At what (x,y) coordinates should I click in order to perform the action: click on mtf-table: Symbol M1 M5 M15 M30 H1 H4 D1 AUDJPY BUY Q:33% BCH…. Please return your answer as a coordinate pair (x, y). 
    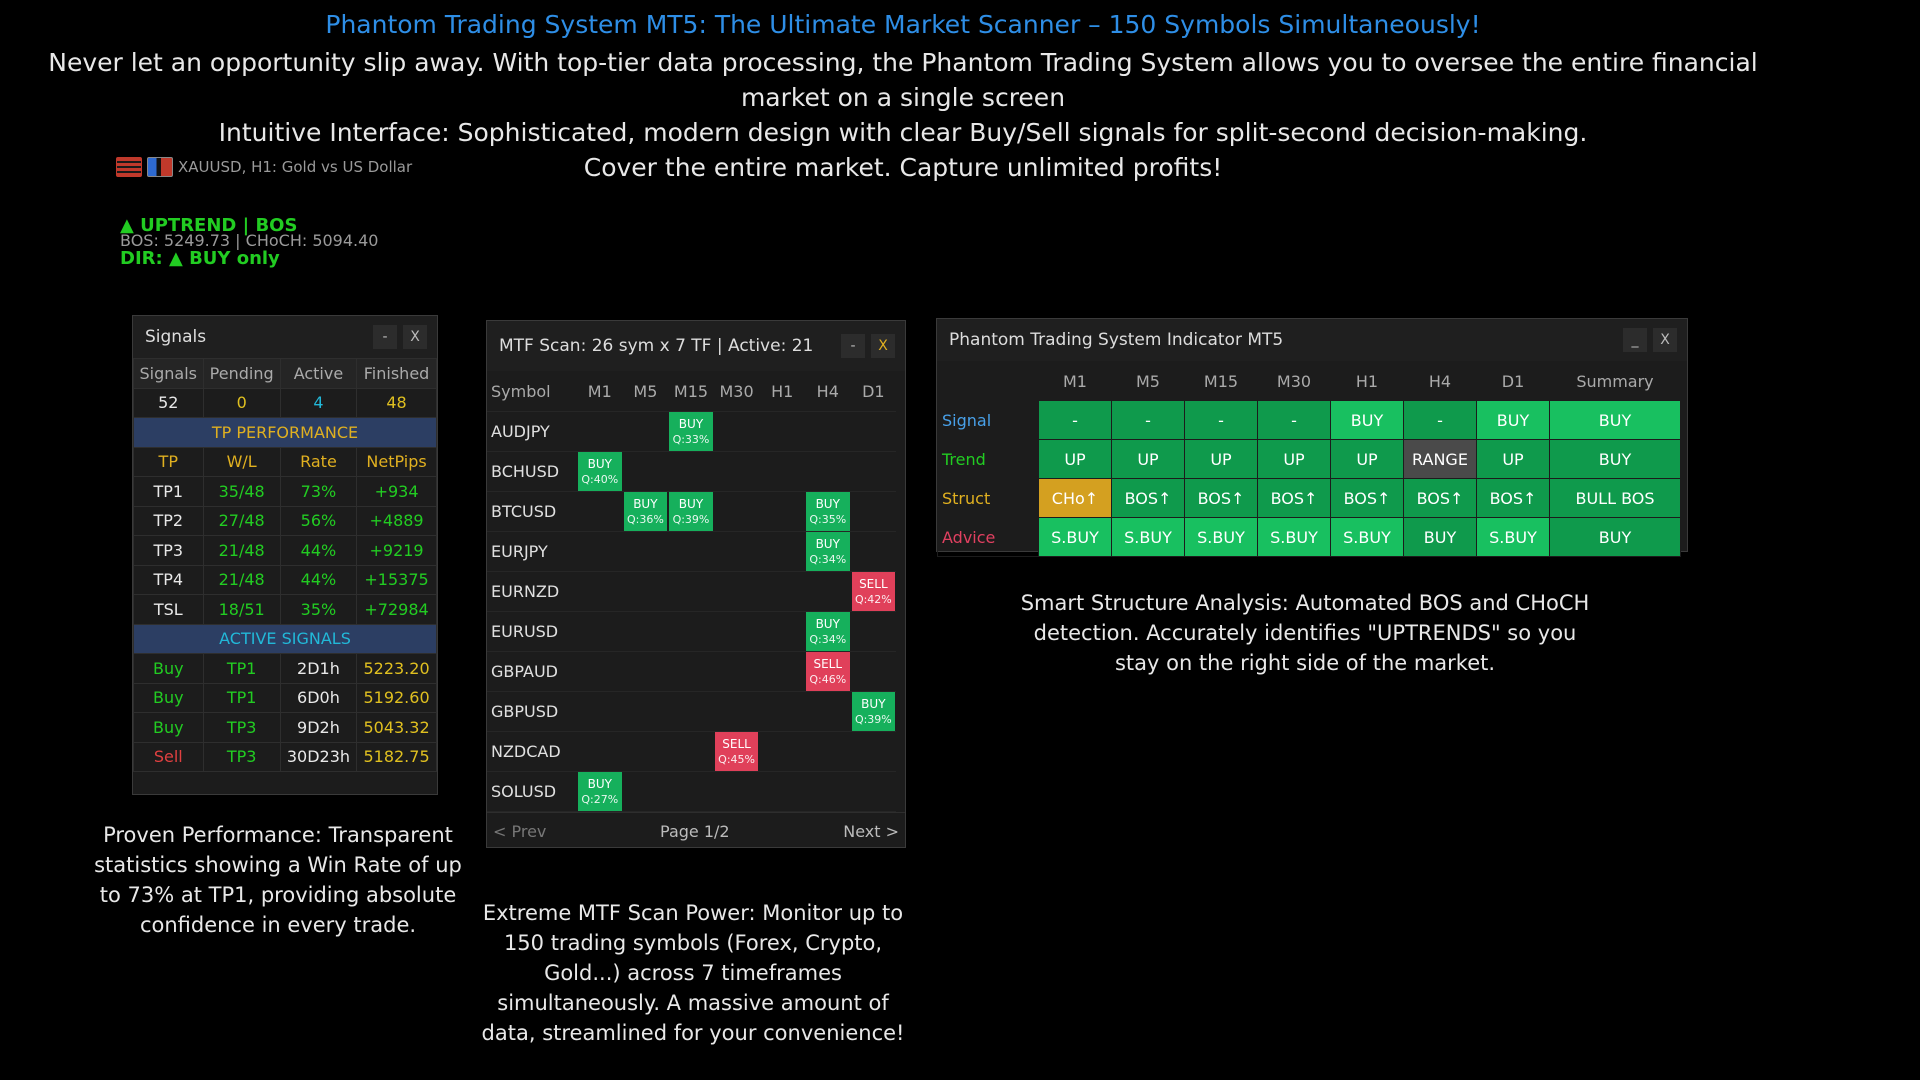
    Looking at the image, I should click on (692, 591).